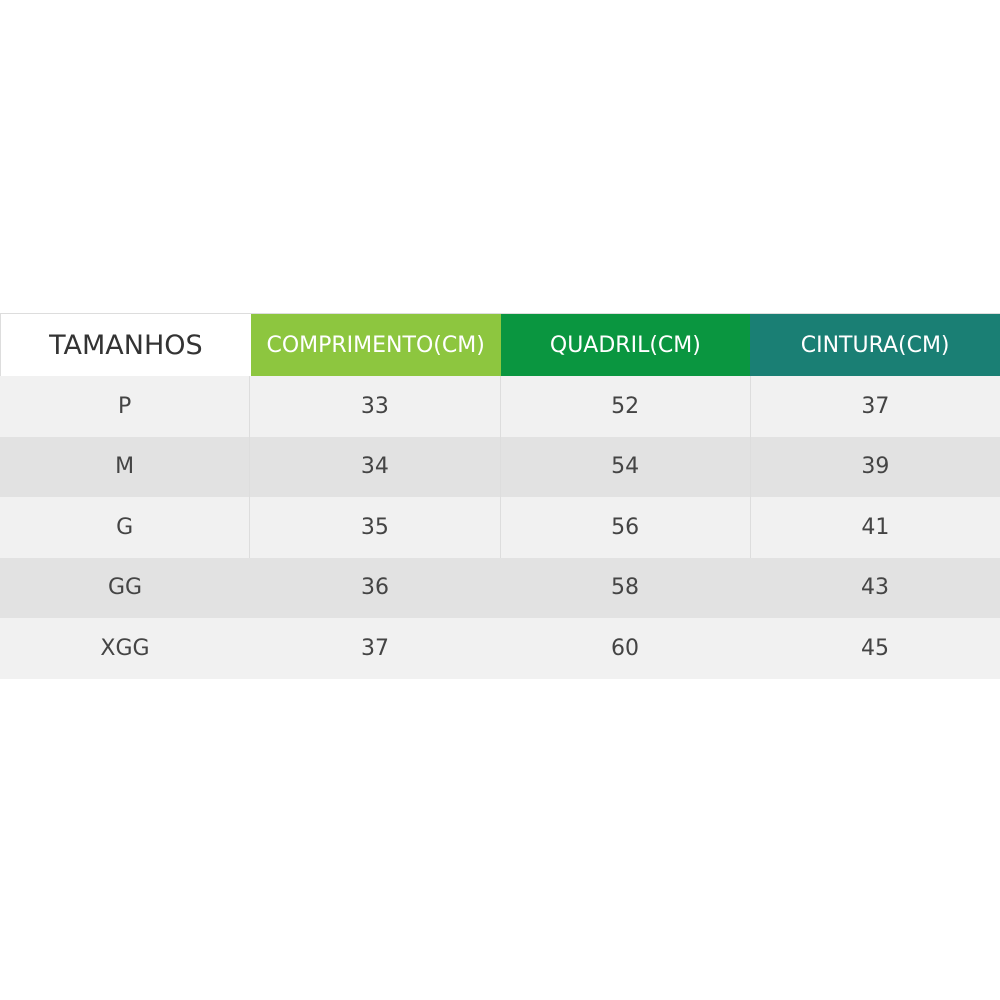 This screenshot has width=1000, height=1000. I want to click on table-row: G 35 56 41, so click(500, 527).